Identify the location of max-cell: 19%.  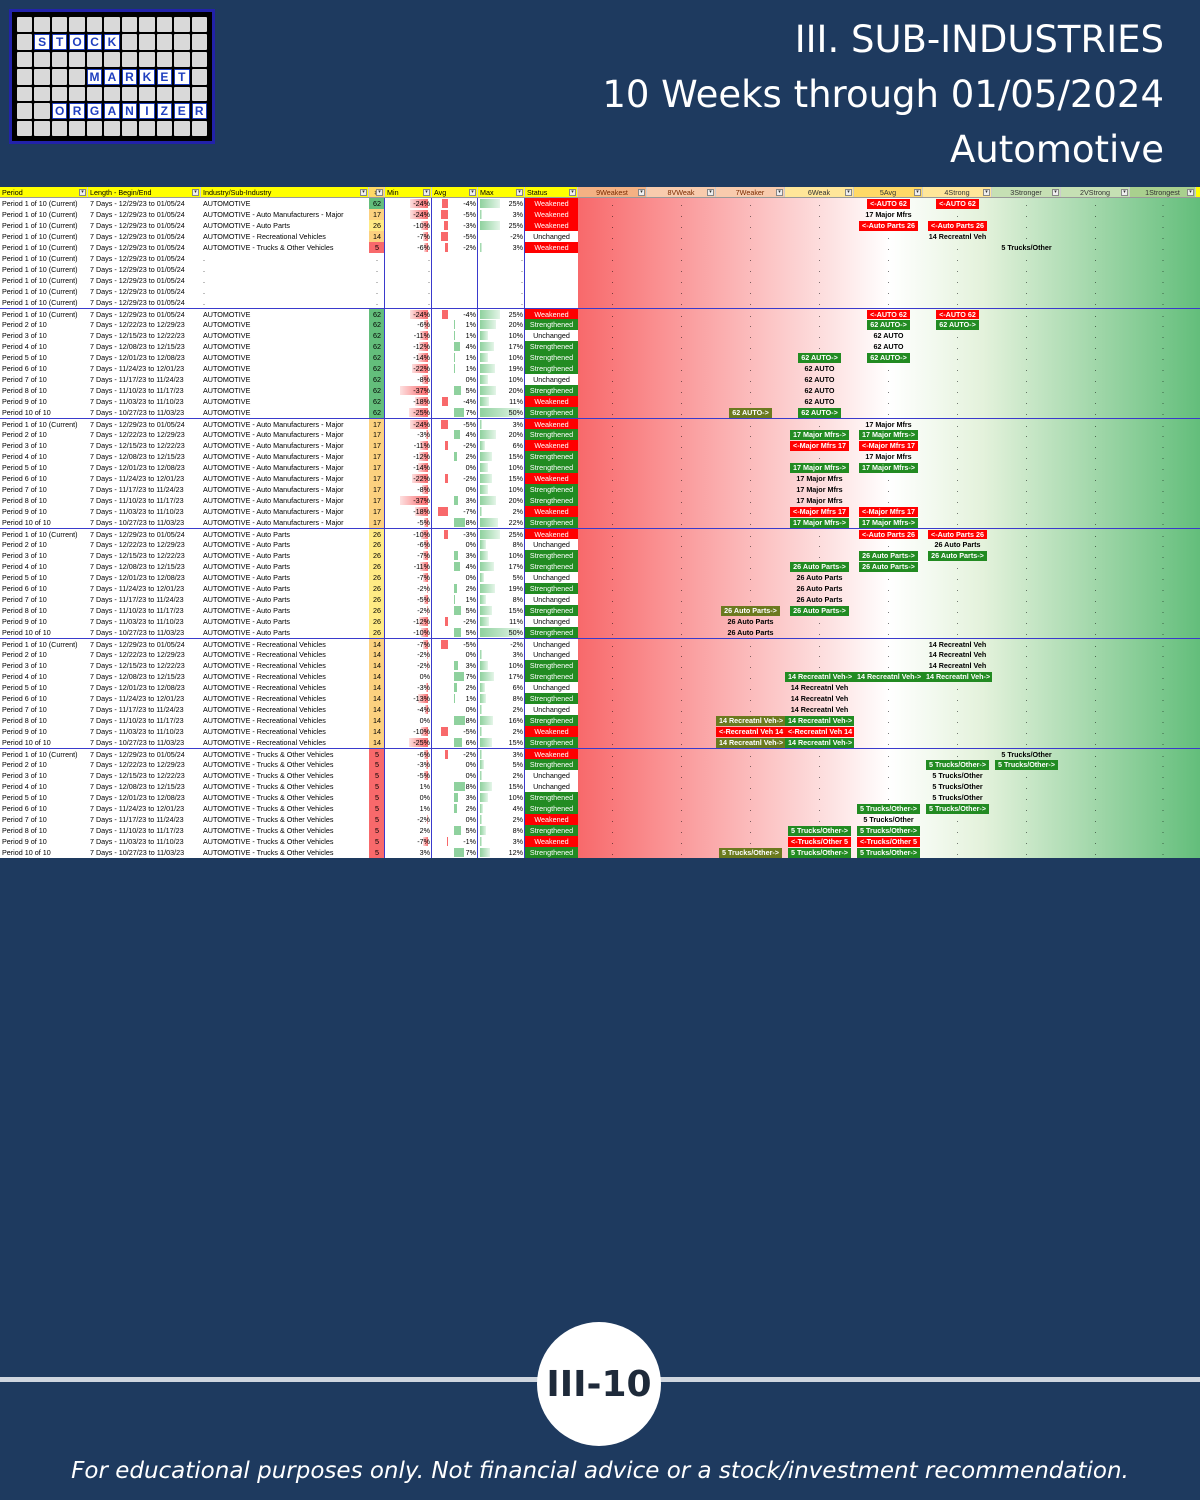
(501, 588).